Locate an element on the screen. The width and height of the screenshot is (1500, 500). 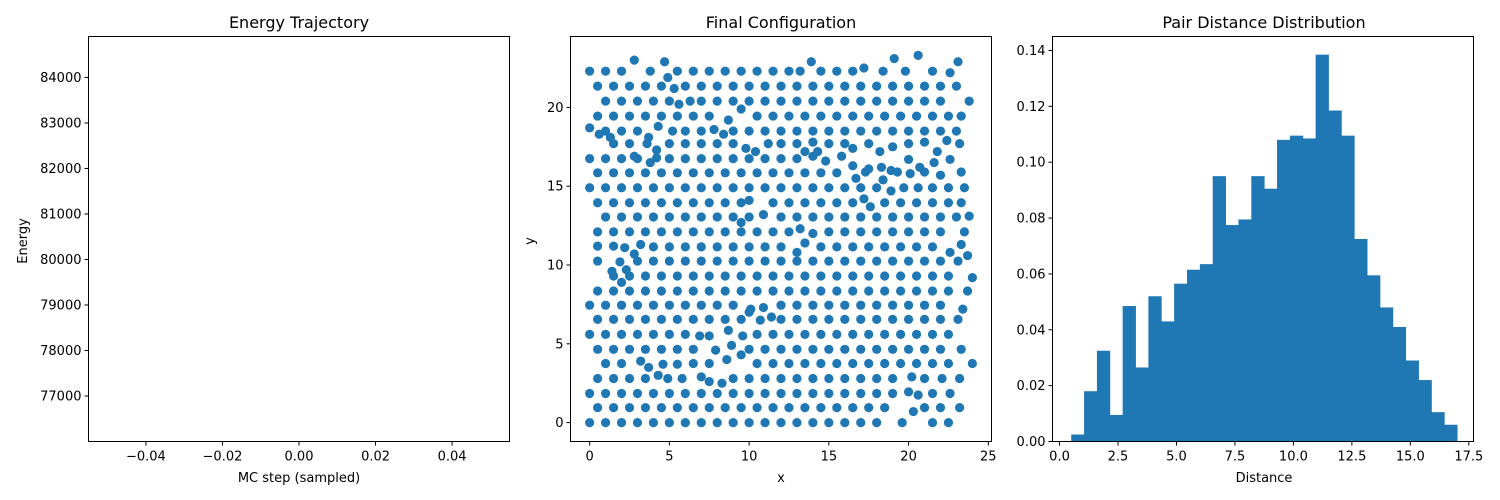
y-tick-label: 79000 is located at coordinates (60, 305).